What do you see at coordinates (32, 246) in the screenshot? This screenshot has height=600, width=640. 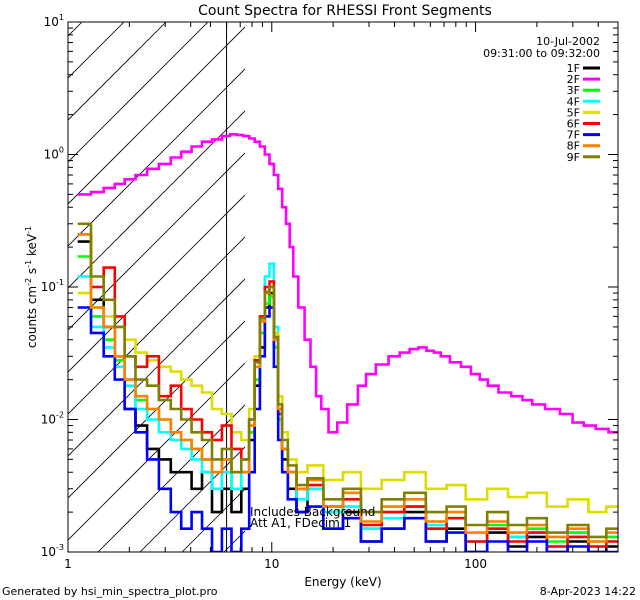 I see `y-label-kev: keV` at bounding box center [32, 246].